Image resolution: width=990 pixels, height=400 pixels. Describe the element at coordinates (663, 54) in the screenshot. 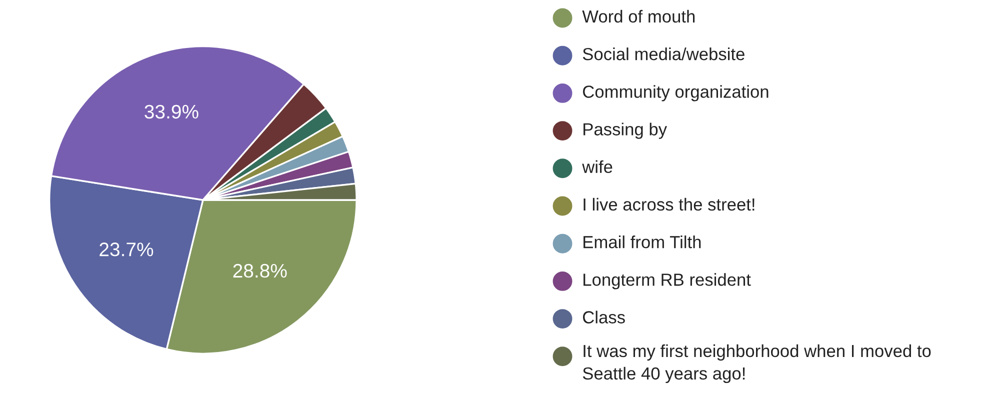

I see `legend-label: Social media/website` at that location.